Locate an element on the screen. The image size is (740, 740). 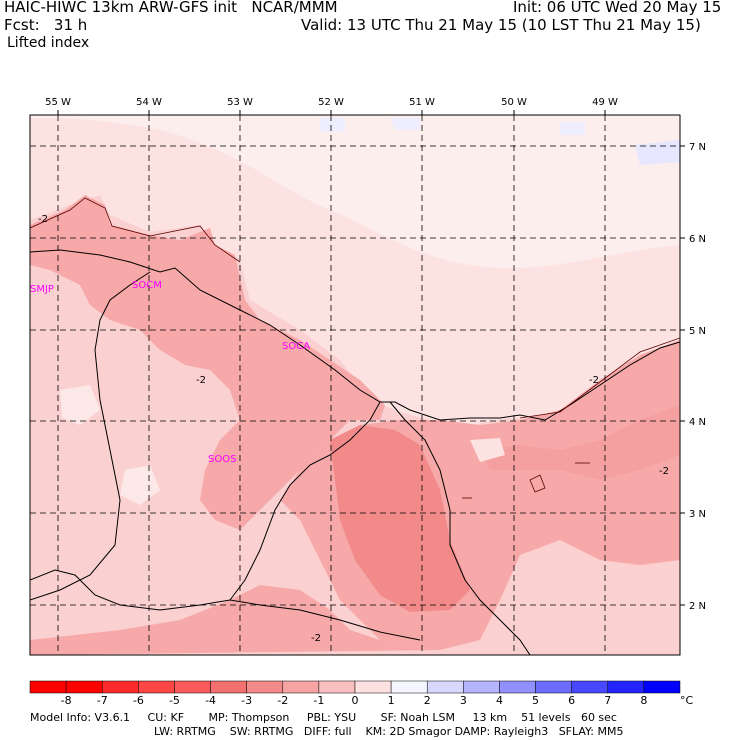
colorbar-tick-label: 8 is located at coordinates (643, 700).